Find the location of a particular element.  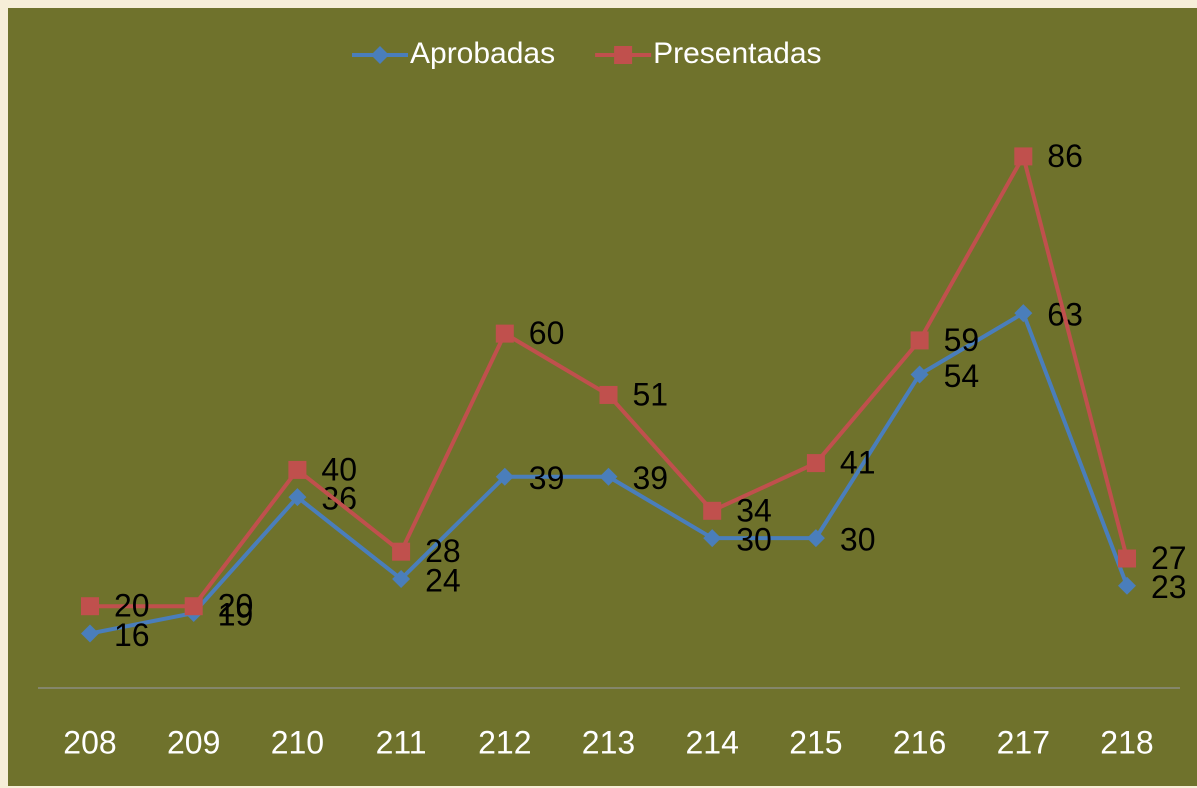

x-tick-label: 217 is located at coordinates (1023, 742).